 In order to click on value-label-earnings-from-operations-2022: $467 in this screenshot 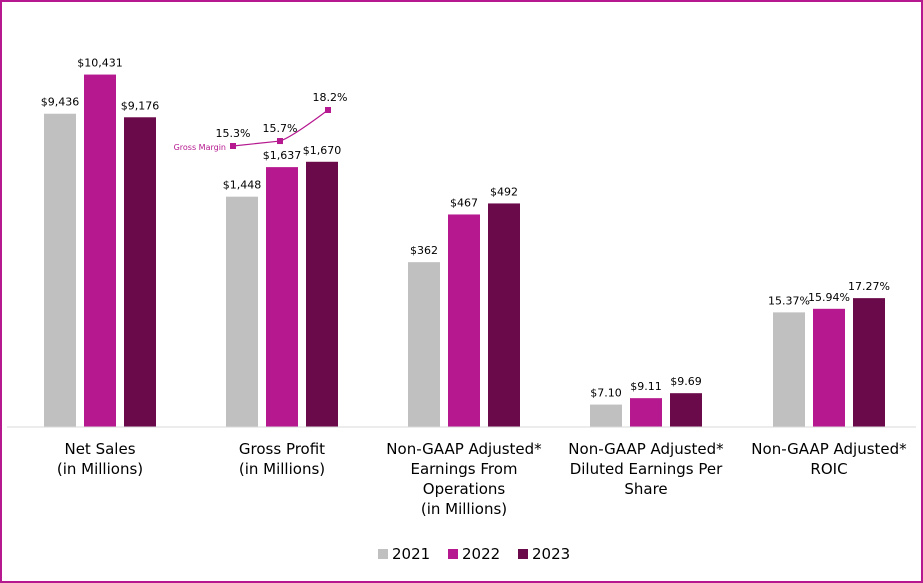, I will do `click(464, 202)`.